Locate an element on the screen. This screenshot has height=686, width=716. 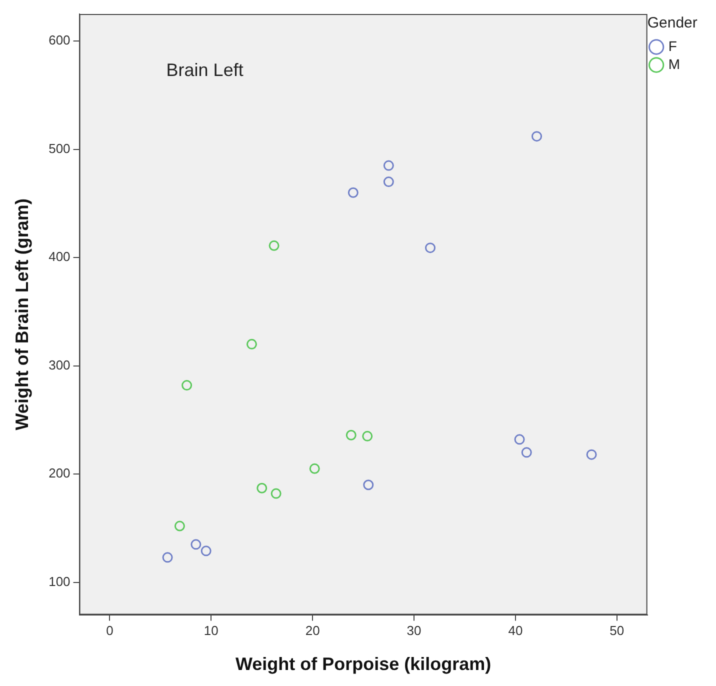
legend-label: M is located at coordinates (674, 64).